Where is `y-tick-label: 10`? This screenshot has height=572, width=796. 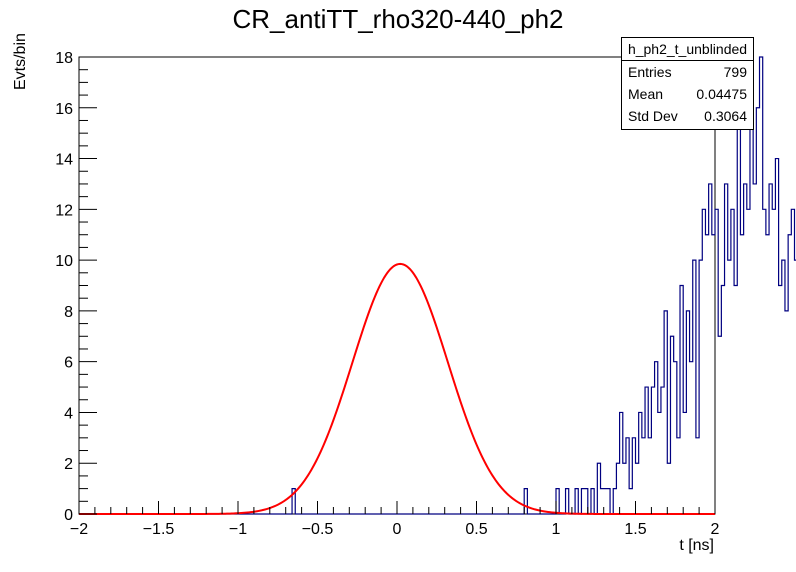
y-tick-label: 10 is located at coordinates (64, 261).